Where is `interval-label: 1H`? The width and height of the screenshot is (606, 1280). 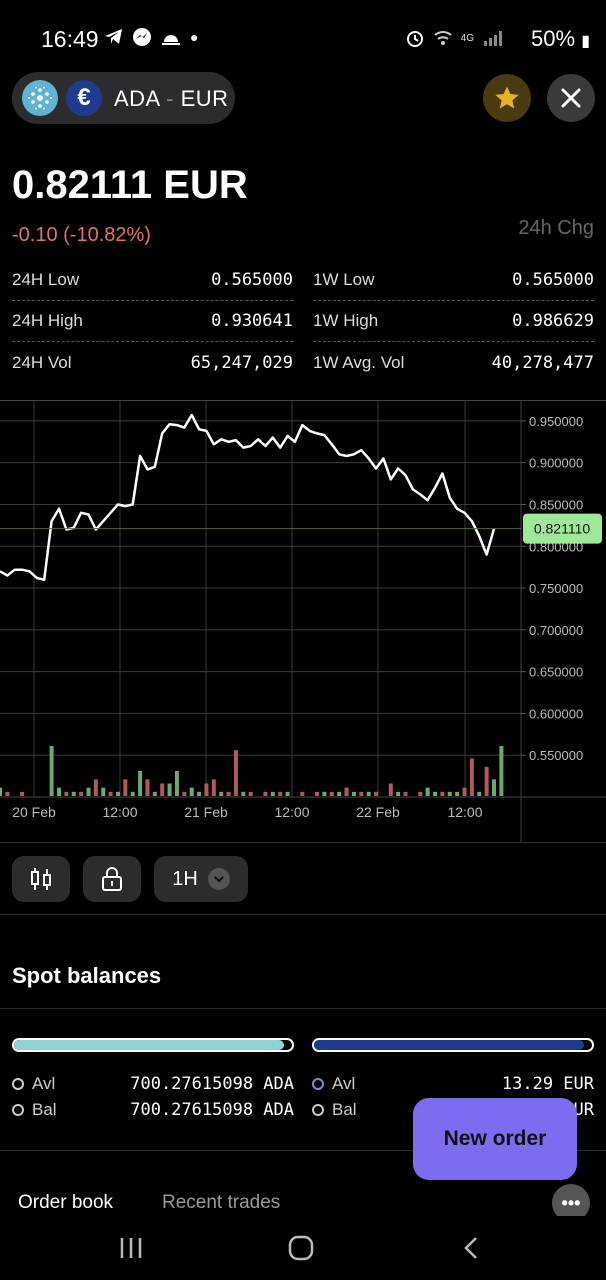
interval-label: 1H is located at coordinates (185, 878).